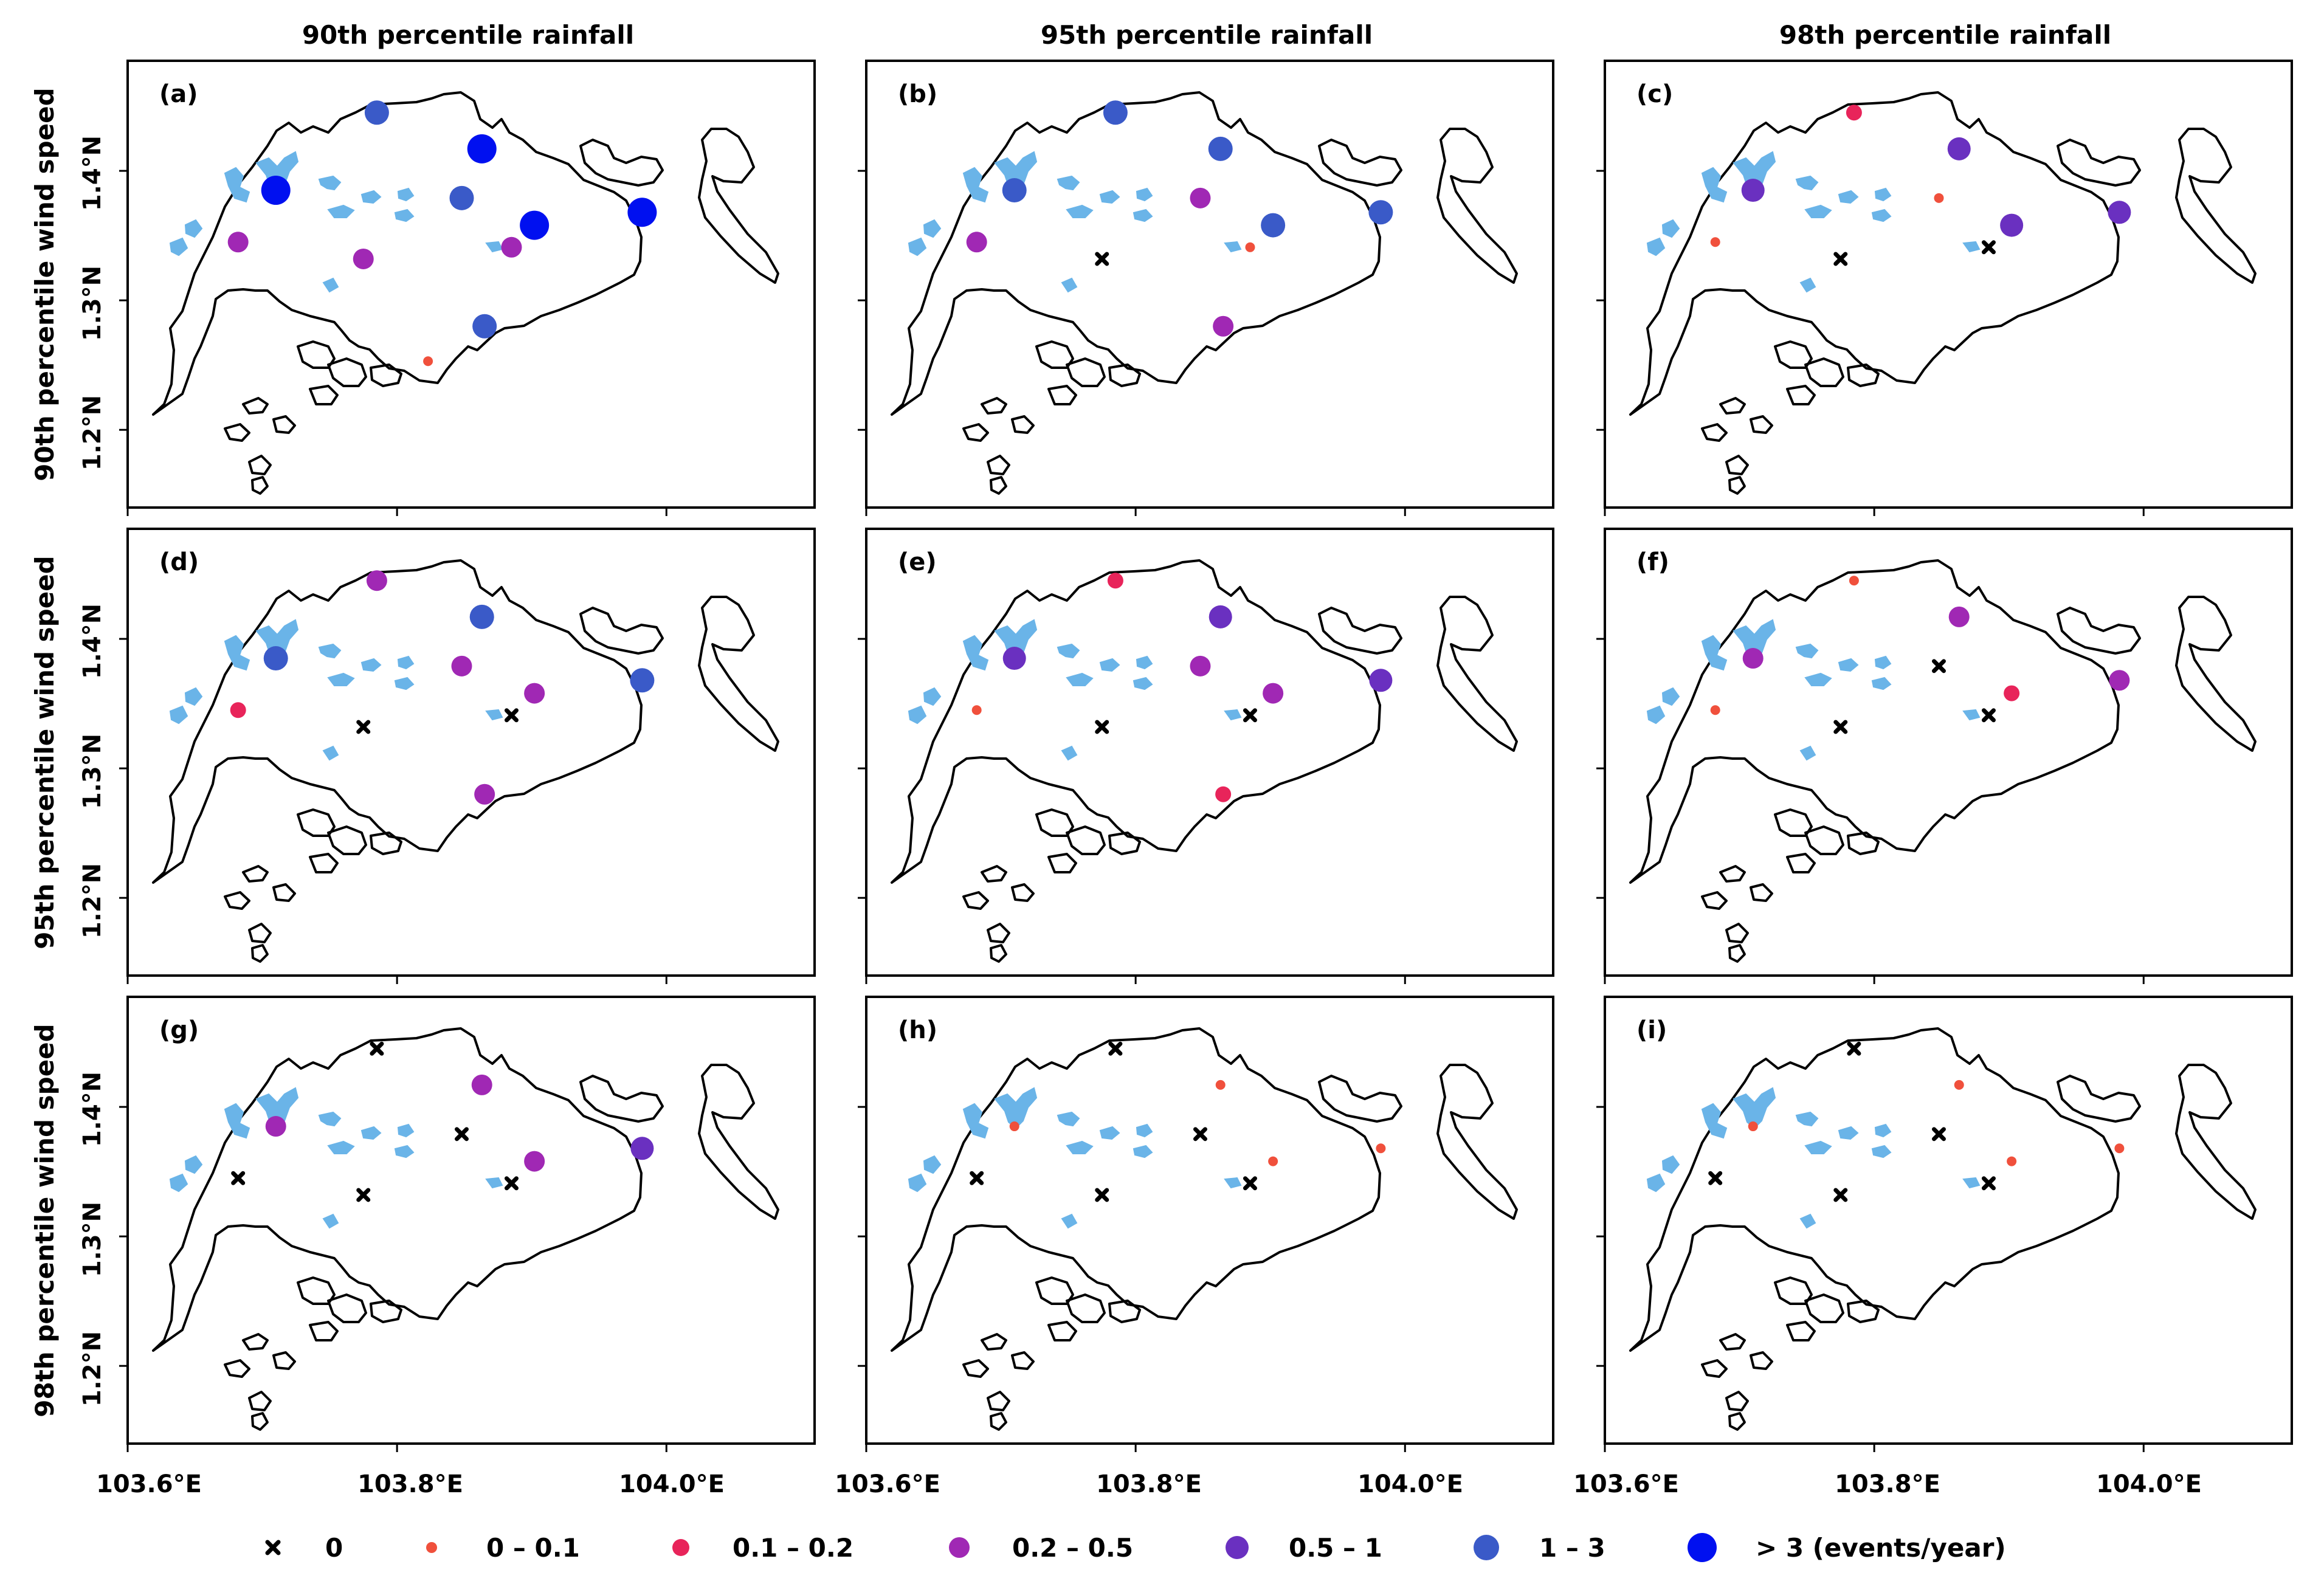 This screenshot has height=1584, width=2324. What do you see at coordinates (1041, 1548) in the screenshot?
I see `legend-item-0.2-0.5: 0.2 – 0.5` at bounding box center [1041, 1548].